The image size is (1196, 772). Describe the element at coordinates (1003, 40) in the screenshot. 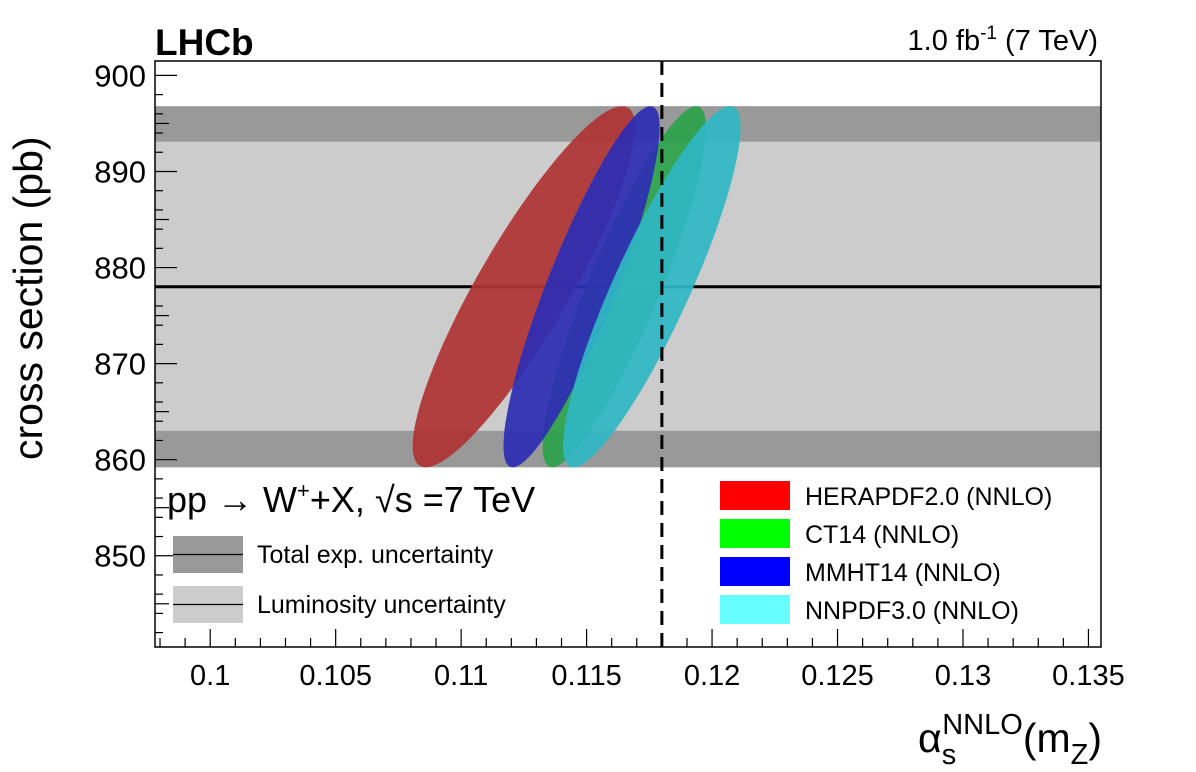

I see `luminosity-label: 1.0 fb-1 (7 TeV)` at that location.